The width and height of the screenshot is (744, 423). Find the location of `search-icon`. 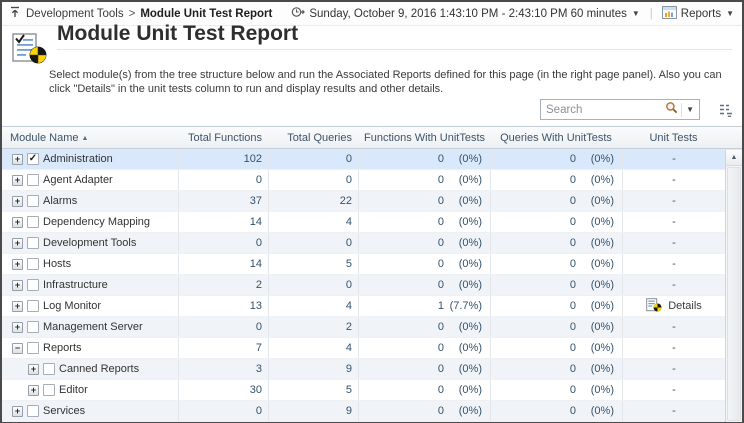

search-icon is located at coordinates (671, 110).